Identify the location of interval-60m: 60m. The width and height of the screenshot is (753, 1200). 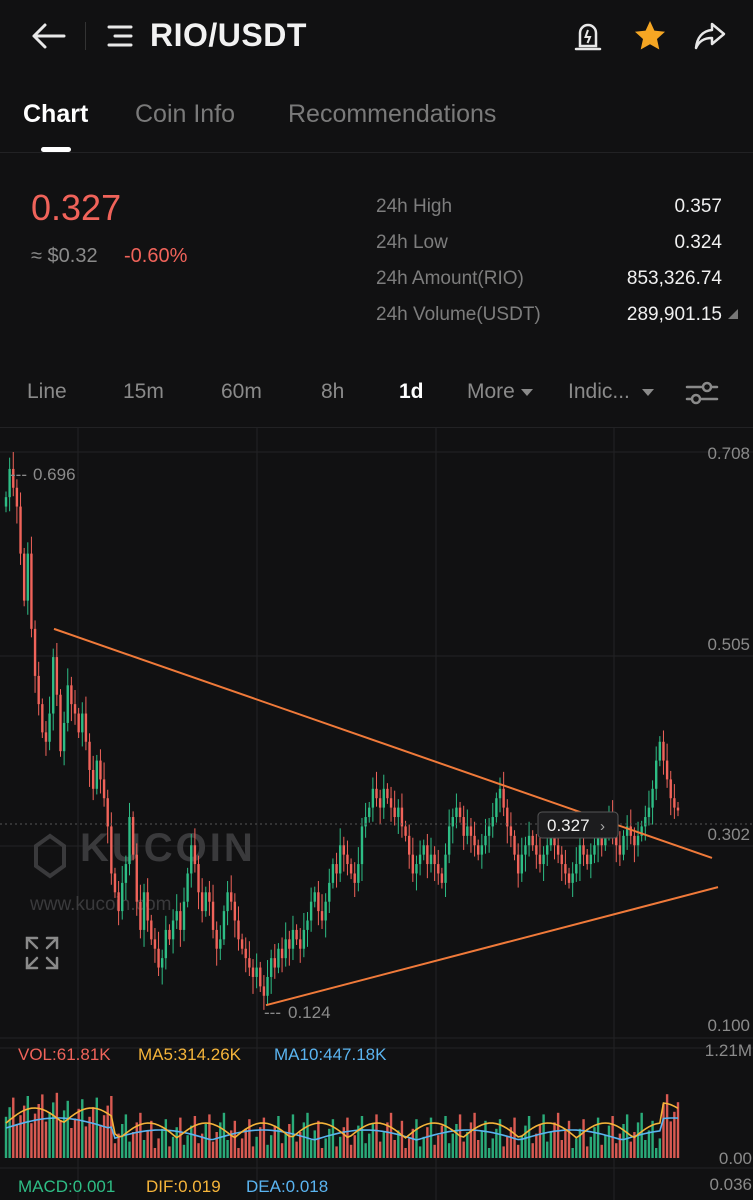
(241, 391).